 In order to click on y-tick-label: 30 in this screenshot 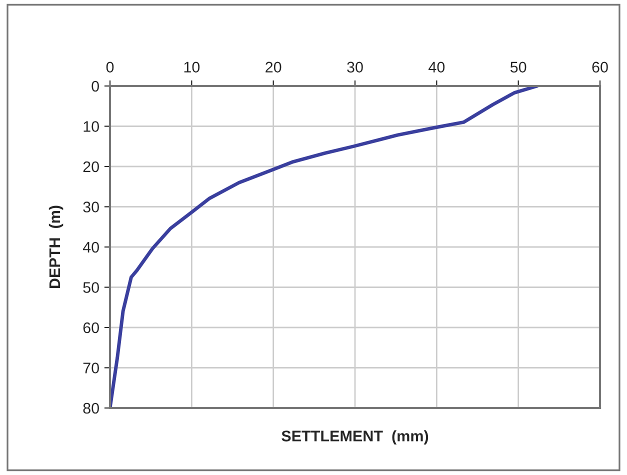, I will do `click(91, 207)`.